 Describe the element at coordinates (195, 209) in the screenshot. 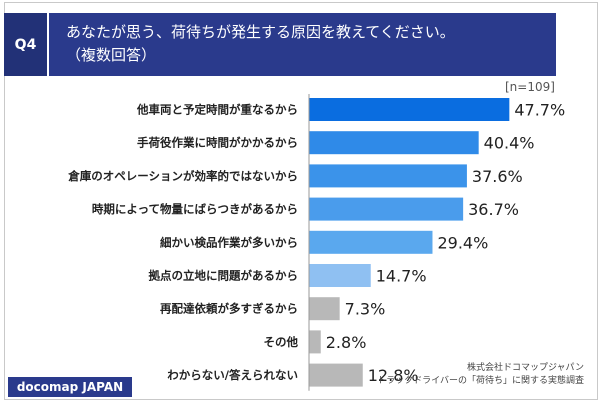

I see `category-label: 時期によって物量にばらつきがあるから` at that location.